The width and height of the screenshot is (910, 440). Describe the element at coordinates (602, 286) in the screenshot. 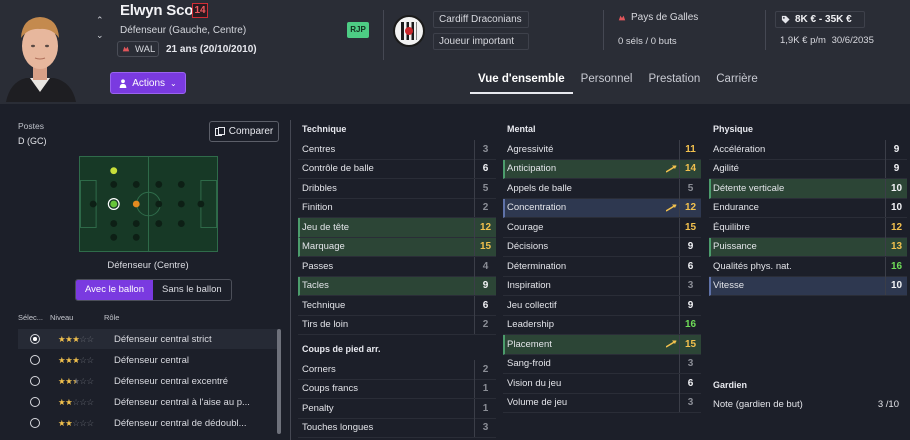

I see `attribute-row: Inspiration 3` at that location.